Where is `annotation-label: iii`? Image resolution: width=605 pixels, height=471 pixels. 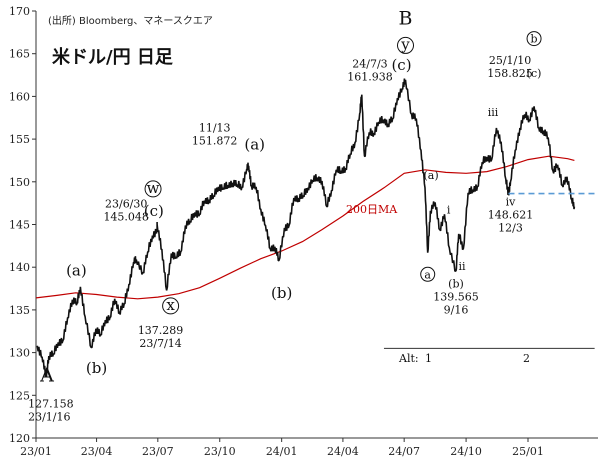
annotation-label: iii is located at coordinates (493, 112).